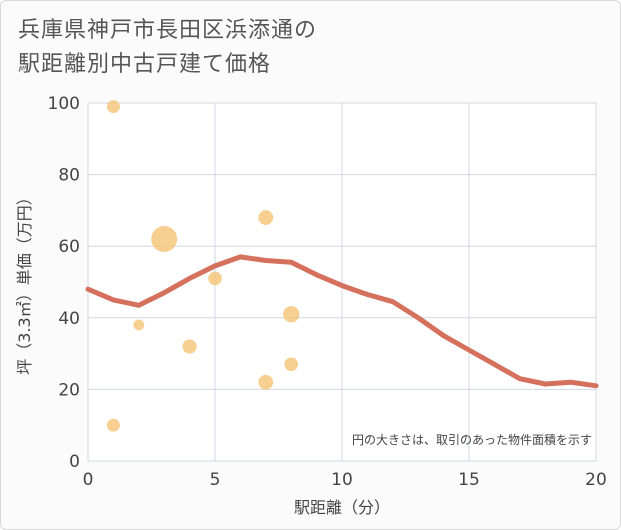 The height and width of the screenshot is (530, 621). I want to click on y-tick-labels: 0 20 40 60 80 100, so click(64, 283).